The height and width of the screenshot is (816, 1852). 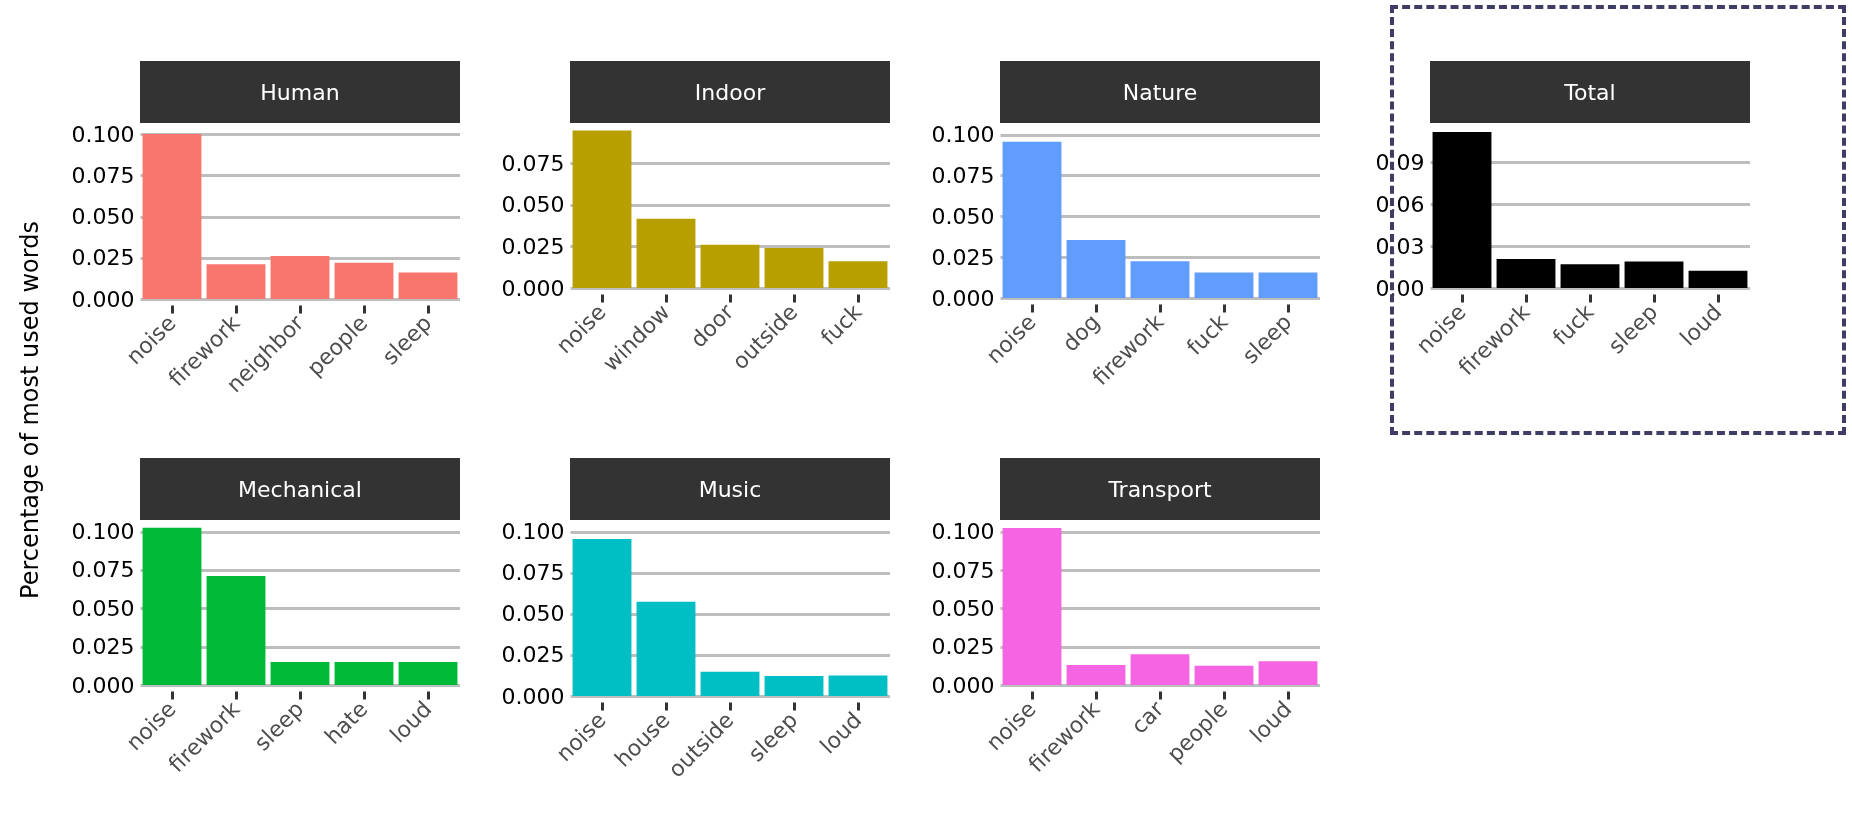 I want to click on chart-title: Indoor, so click(x=730, y=92).